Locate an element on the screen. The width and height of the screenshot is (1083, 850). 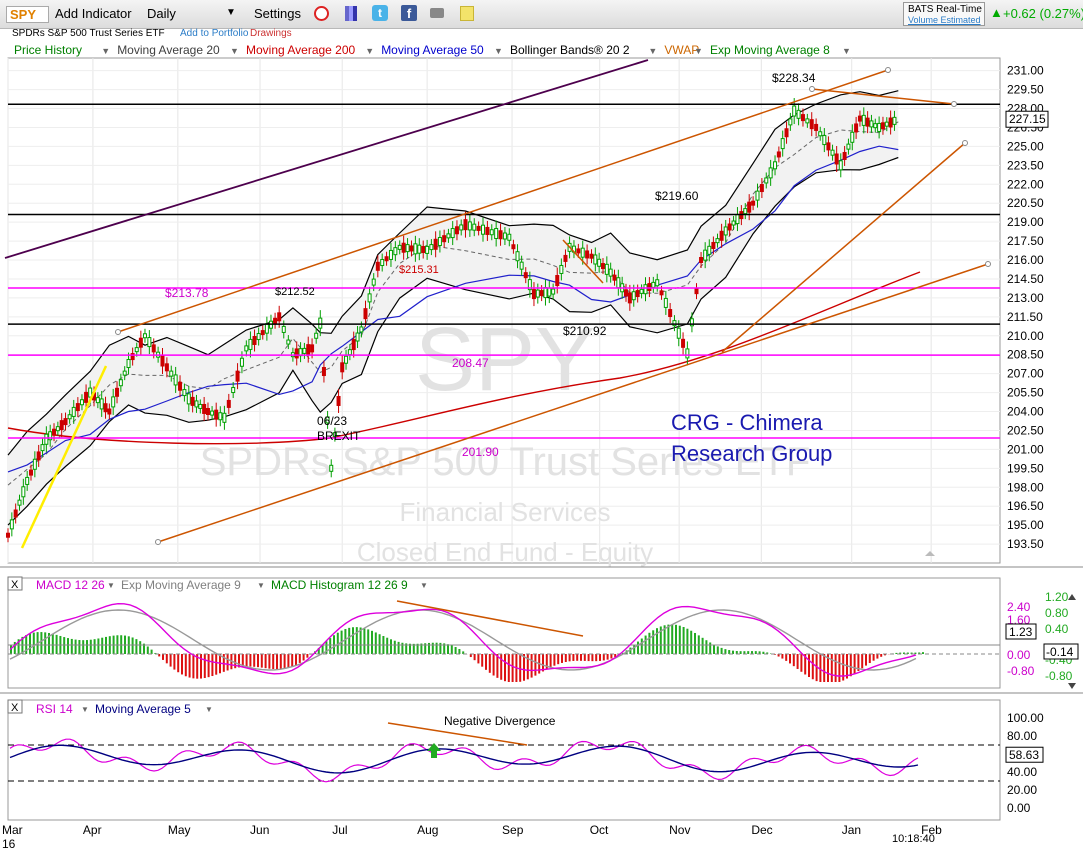
study-label: Exp Moving Average 8 is located at coordinates (770, 50).